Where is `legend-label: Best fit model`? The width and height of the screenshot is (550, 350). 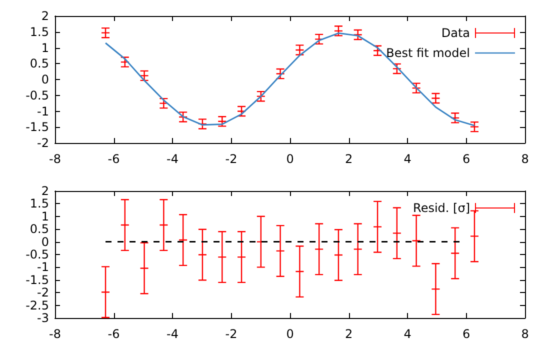
legend-label: Best fit model is located at coordinates (428, 53).